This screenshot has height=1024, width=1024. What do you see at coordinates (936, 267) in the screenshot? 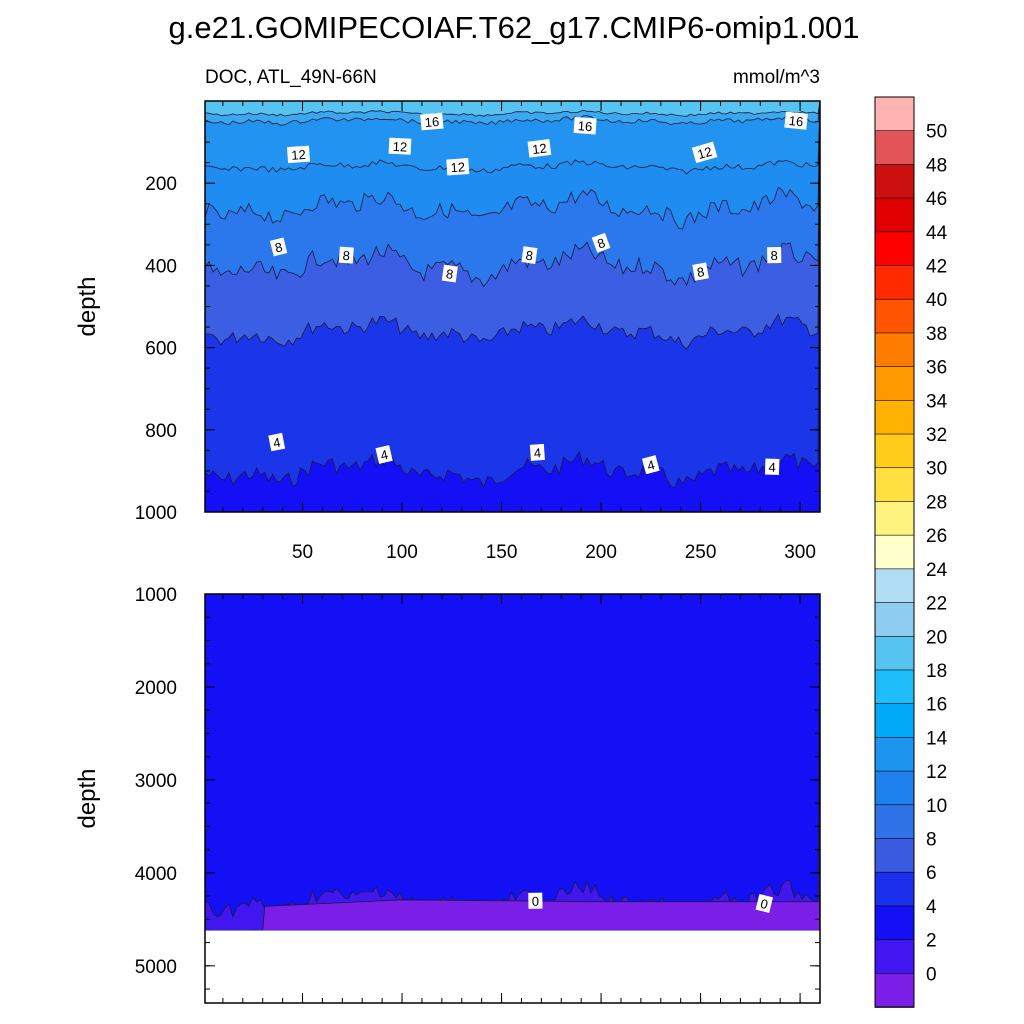
I see `colorbar-label: 42` at bounding box center [936, 267].